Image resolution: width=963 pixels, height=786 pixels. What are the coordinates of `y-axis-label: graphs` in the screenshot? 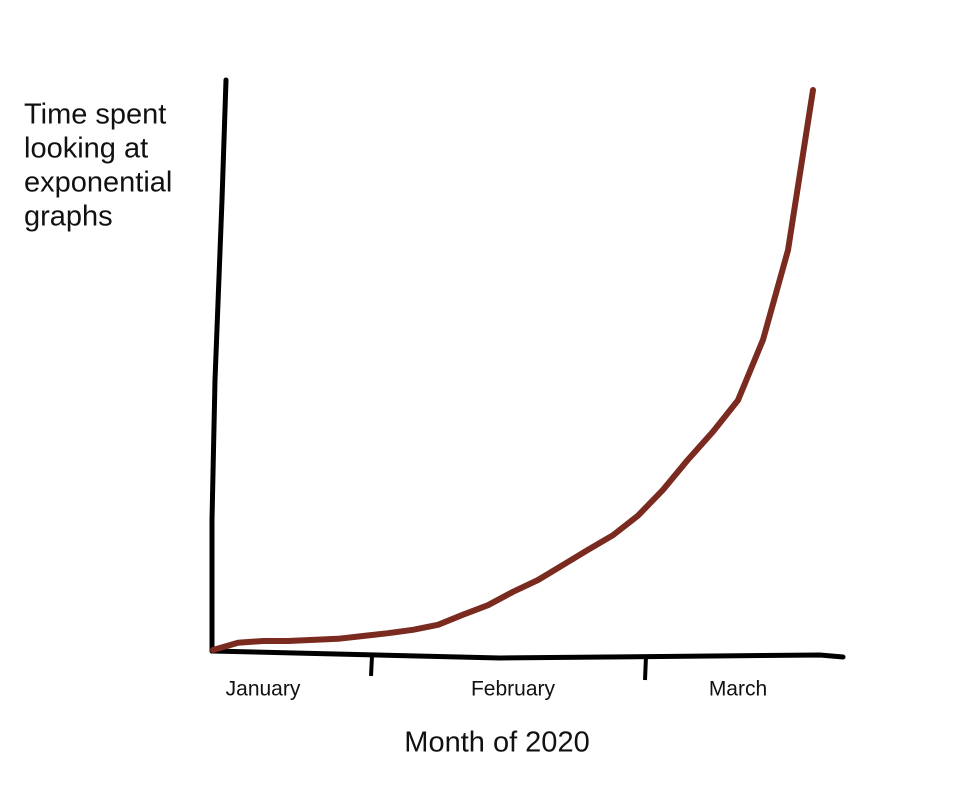 It's located at (68, 217).